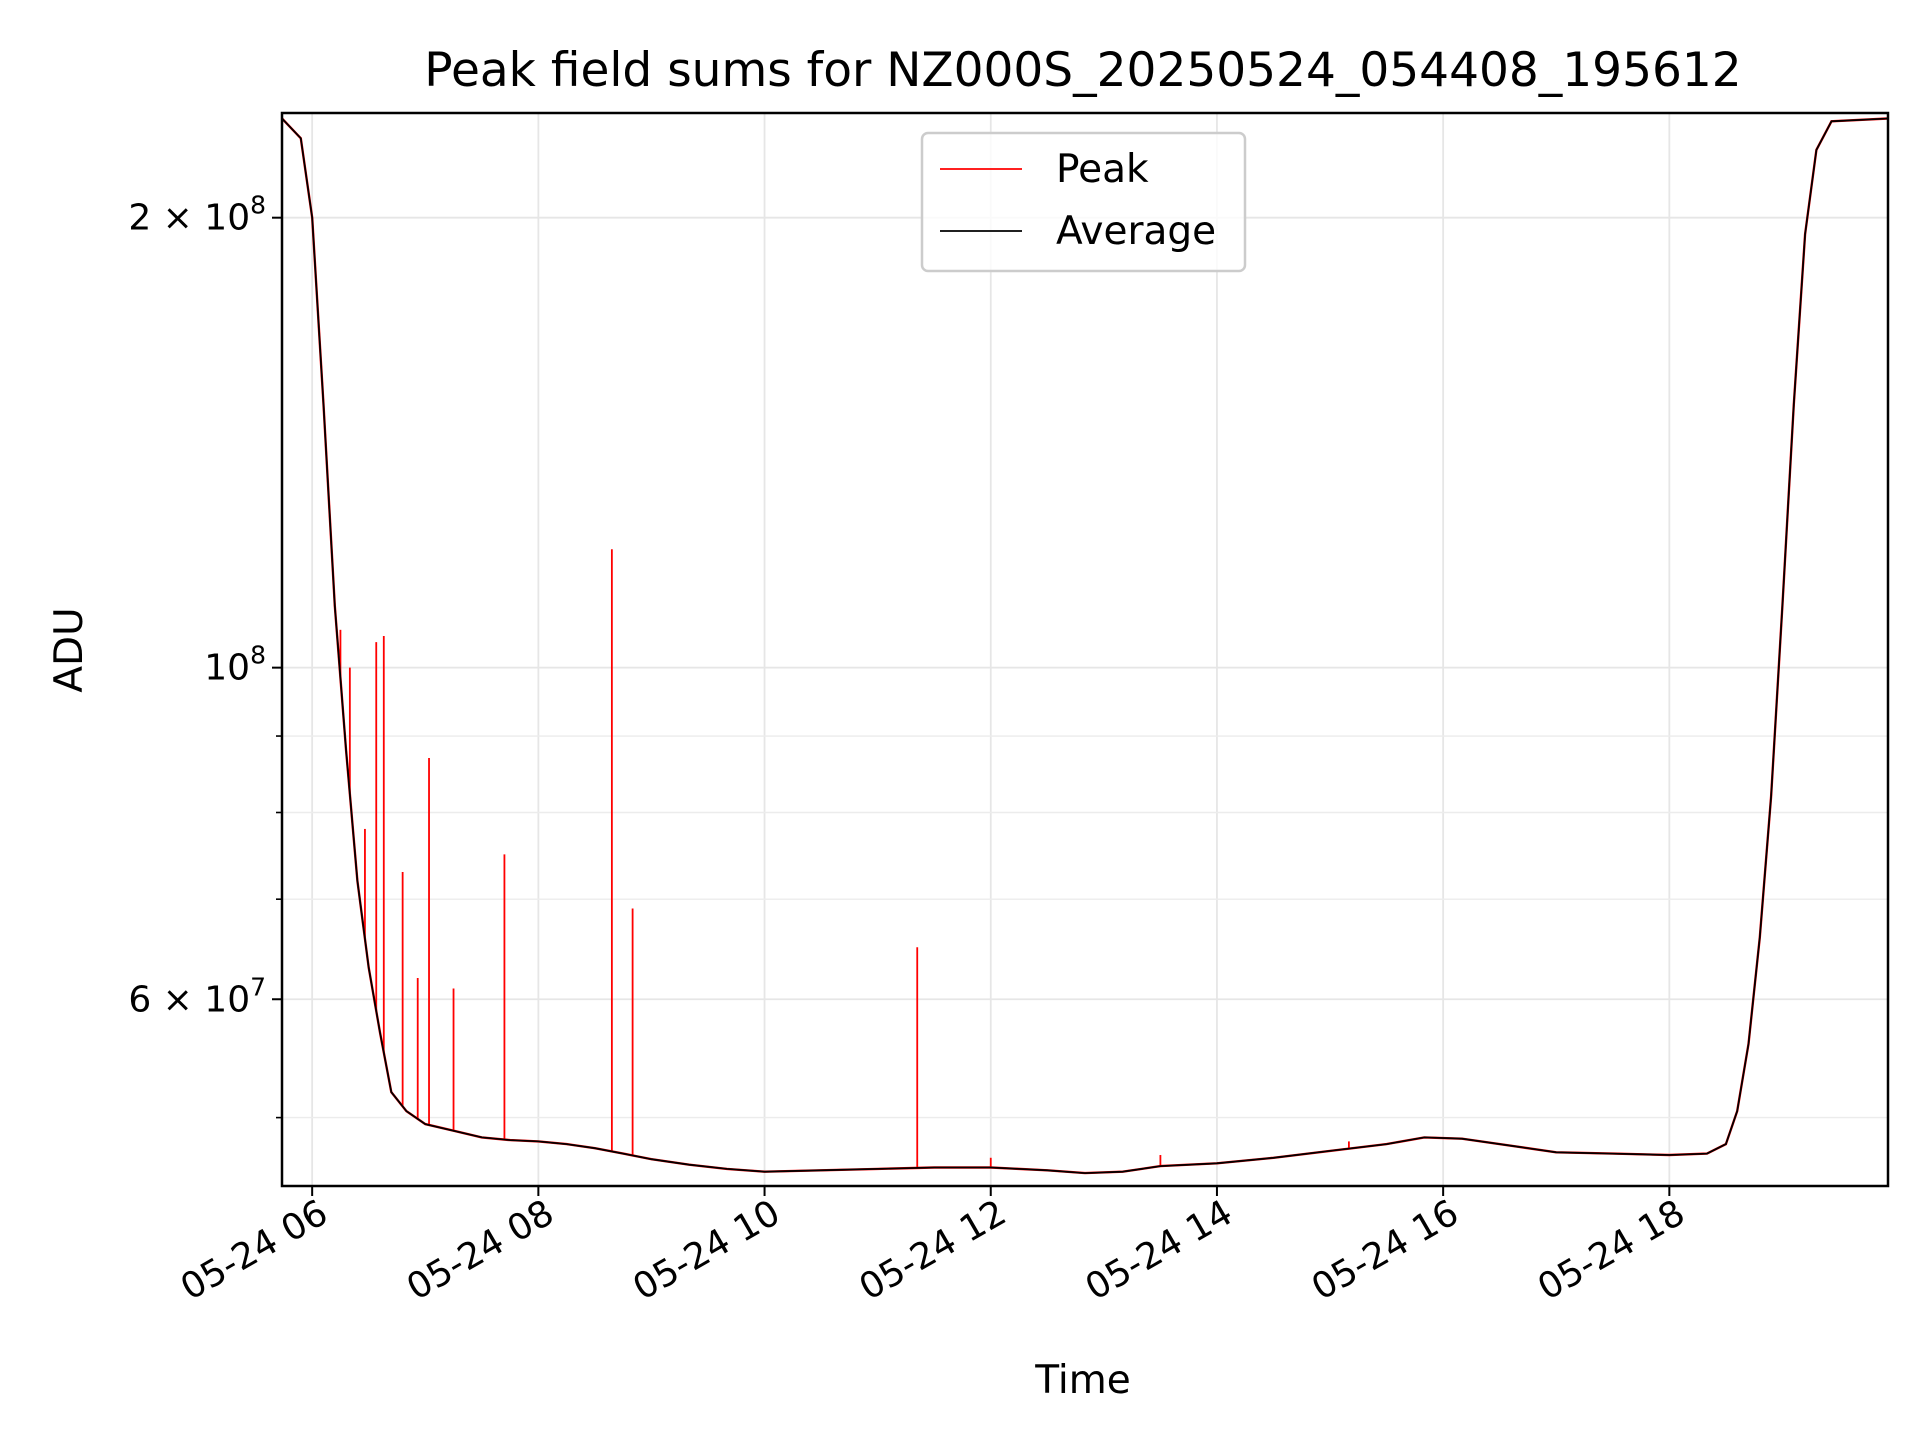 Image resolution: width=1920 pixels, height=1440 pixels. I want to click on y-axis-ticks: 6 × 107 108 2 × 108, so click(205, 655).